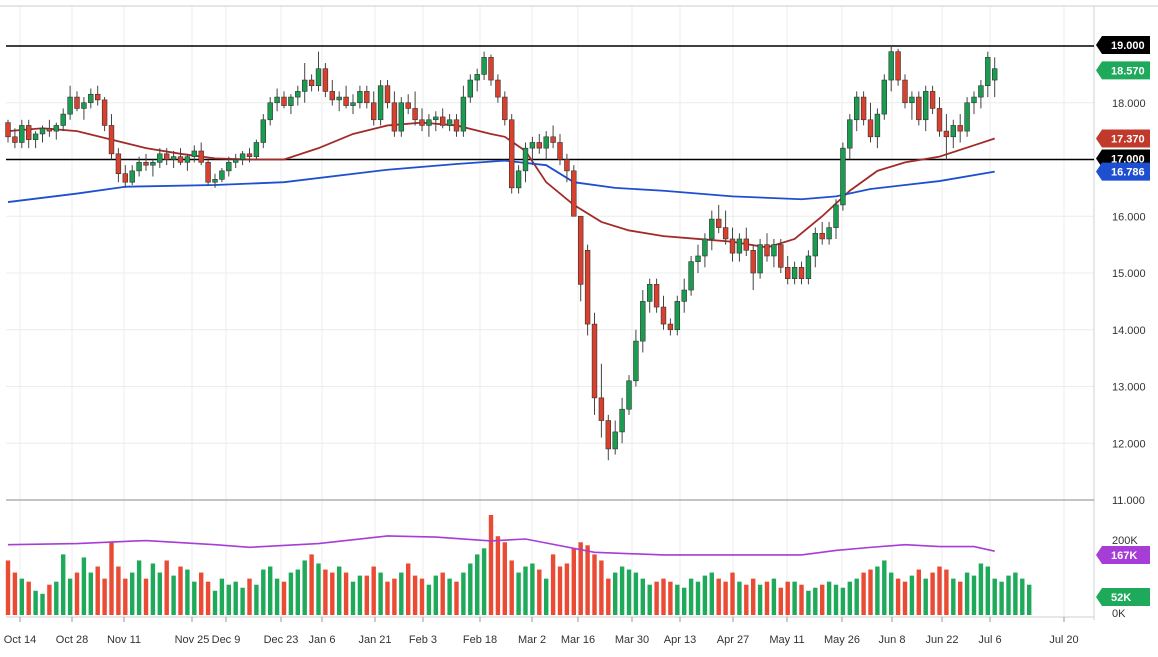  Describe the element at coordinates (72, 640) in the screenshot. I see `date-tick-label: Oct 28` at that location.